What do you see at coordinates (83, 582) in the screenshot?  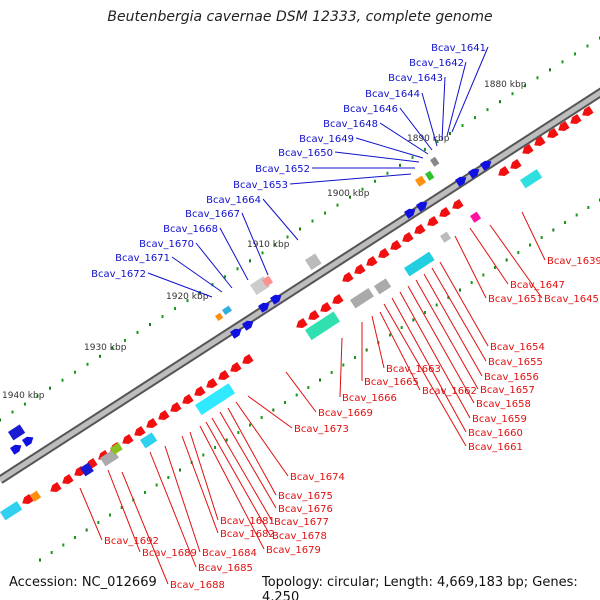 I see `accession-text: Accession: NC_012669` at bounding box center [83, 582].